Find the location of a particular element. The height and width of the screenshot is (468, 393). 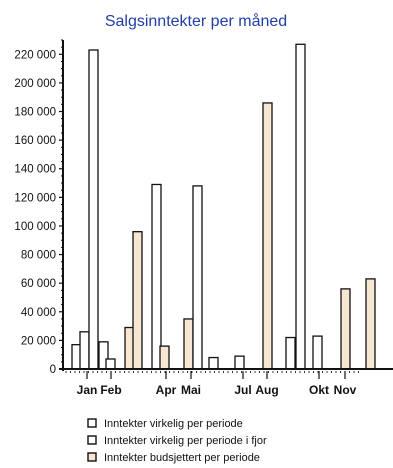

y-tick-label: 220 000 is located at coordinates (35, 55).